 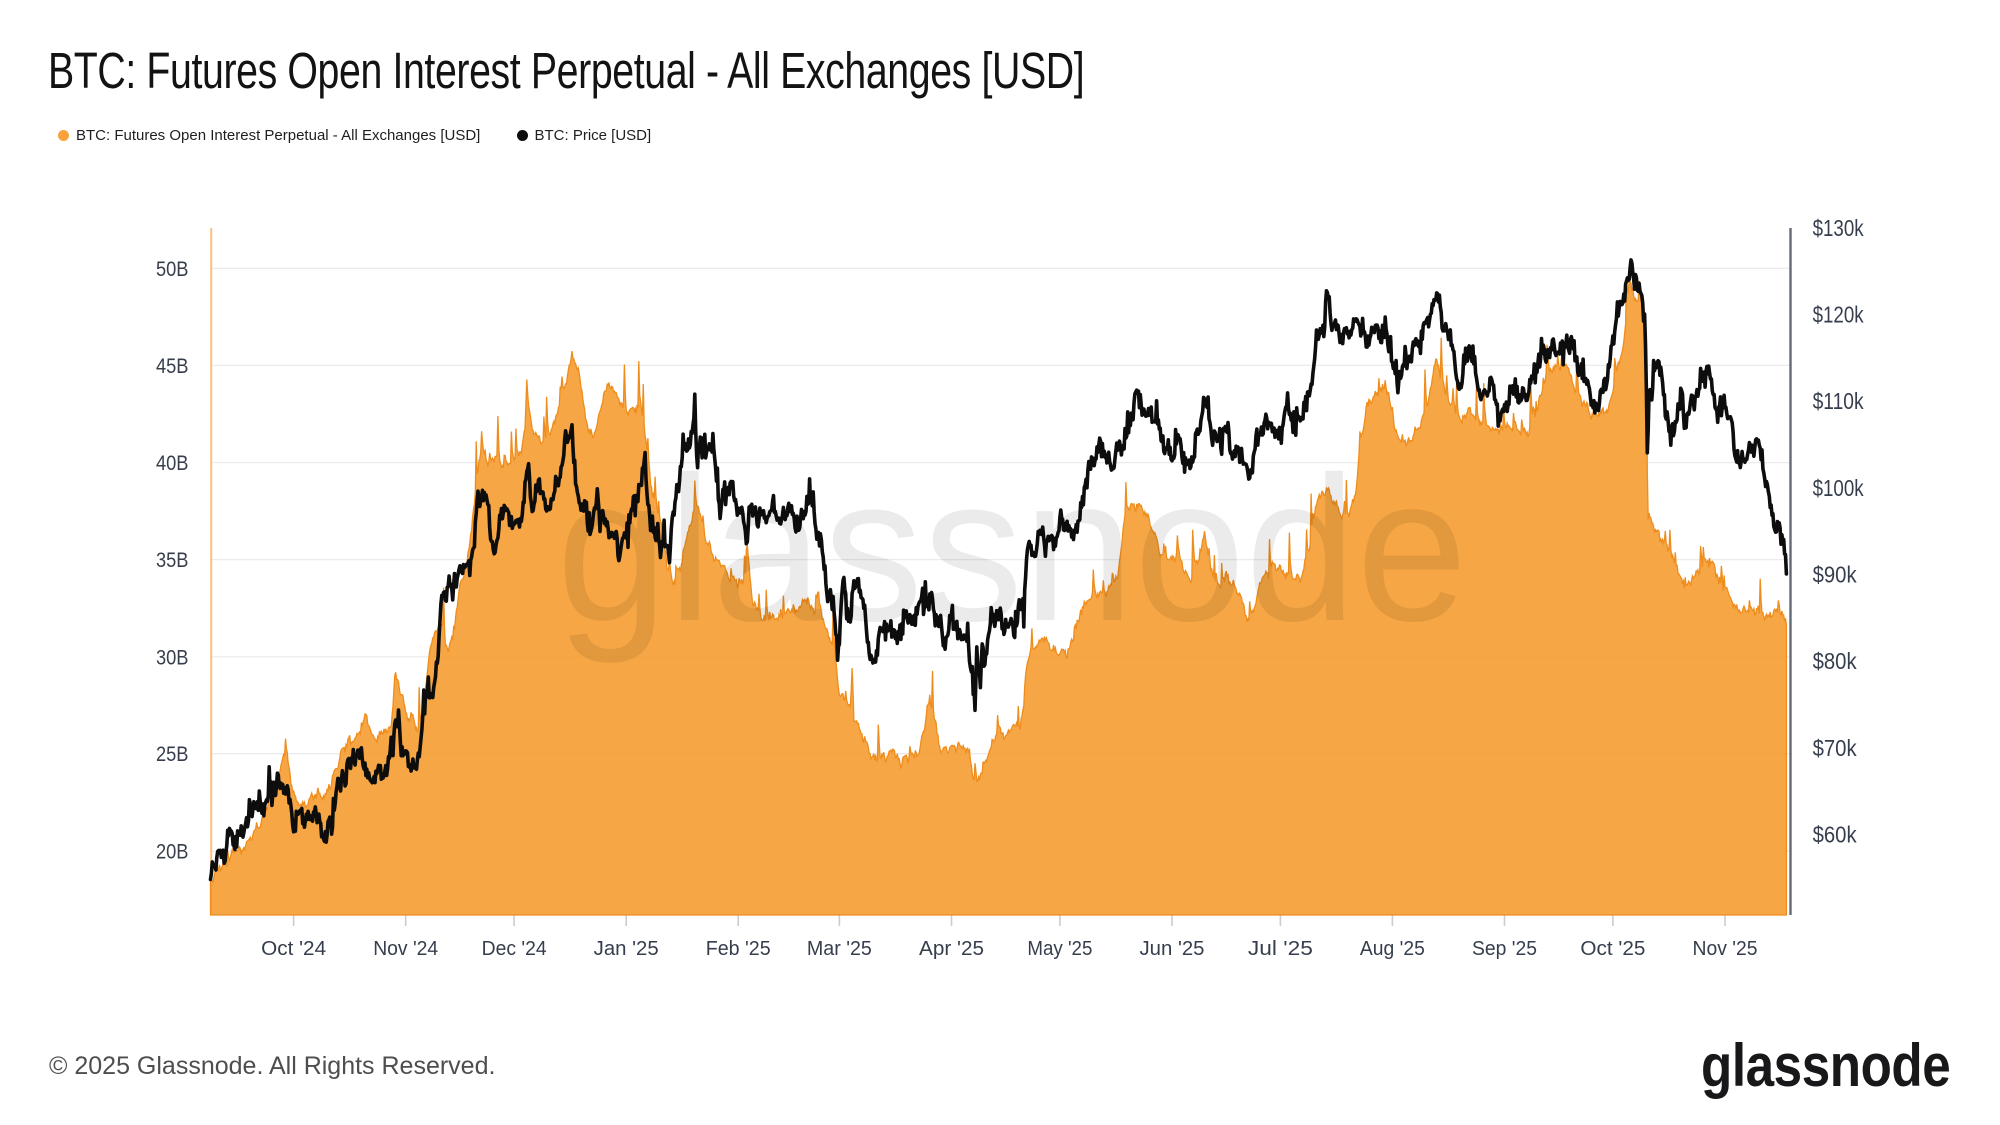 I want to click on svg-text: glassnode, so click(x=1012, y=549).